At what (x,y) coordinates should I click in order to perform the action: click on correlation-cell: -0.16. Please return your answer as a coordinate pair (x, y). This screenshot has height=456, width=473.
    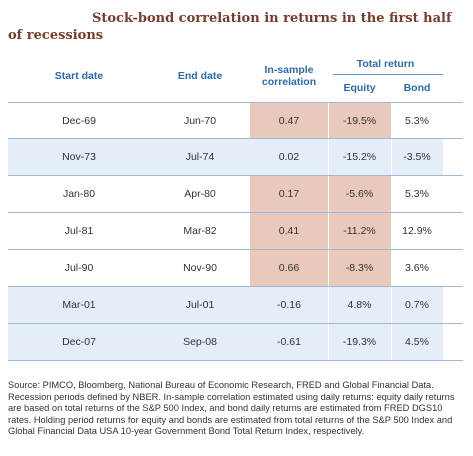
    Looking at the image, I should click on (289, 305).